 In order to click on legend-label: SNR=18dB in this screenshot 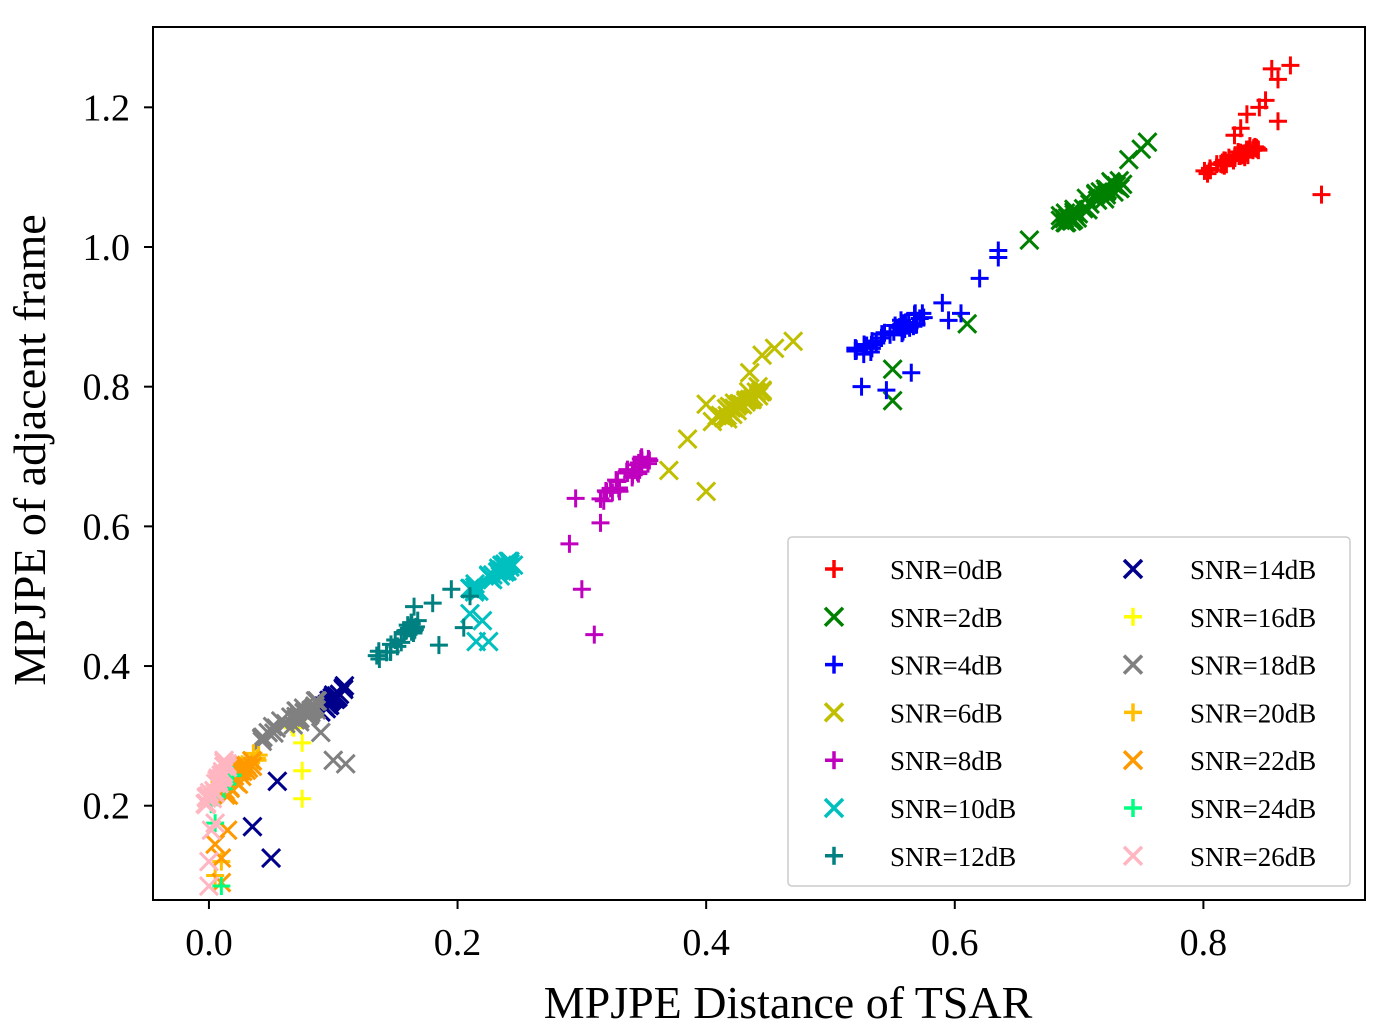, I will do `click(1253, 666)`.